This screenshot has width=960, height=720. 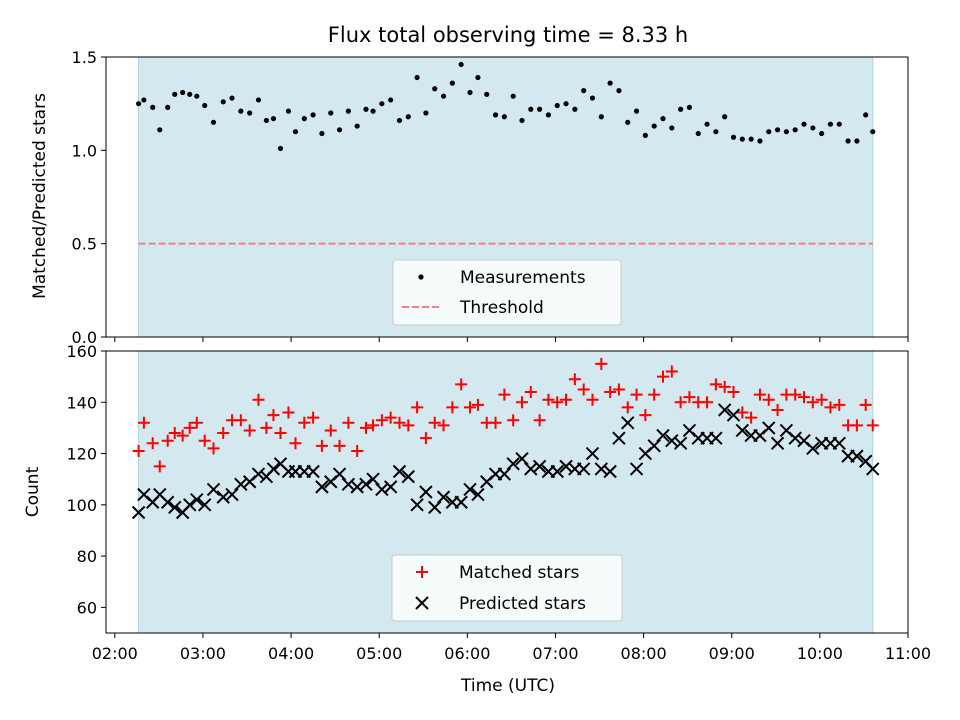 I want to click on count-y-axis-label: Count, so click(x=33, y=491).